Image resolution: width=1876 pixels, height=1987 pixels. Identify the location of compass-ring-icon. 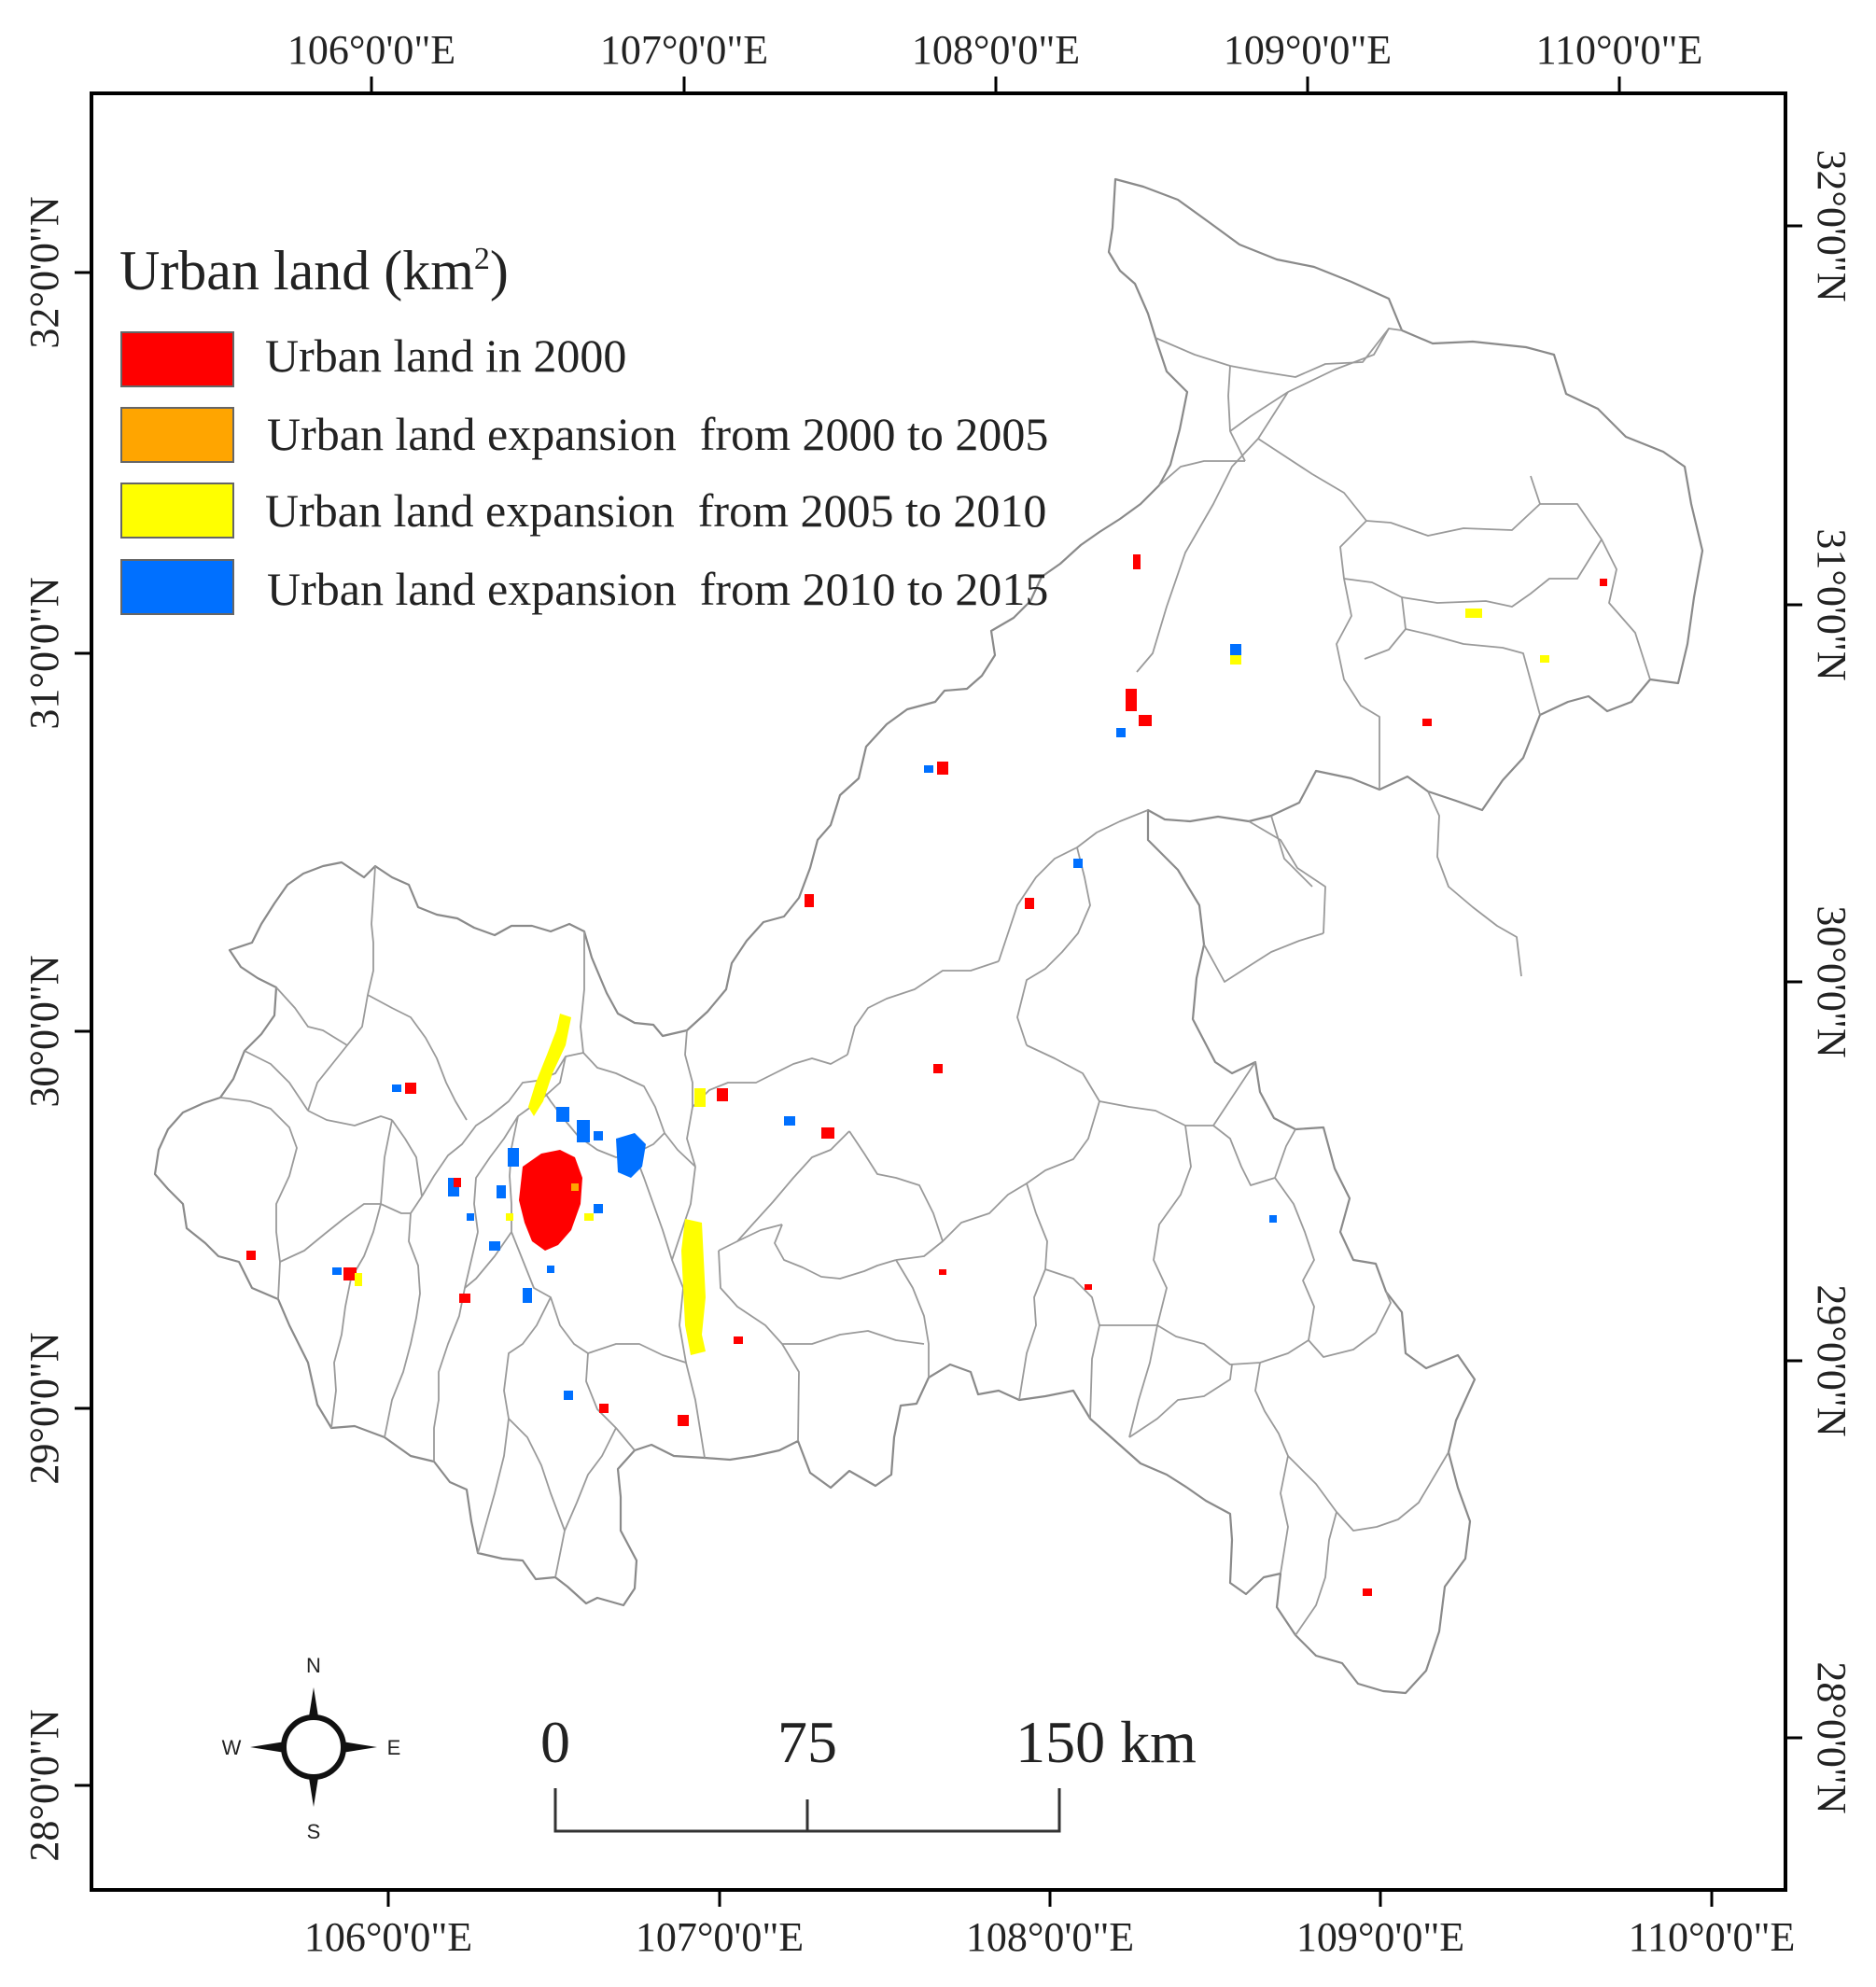
(313, 1747).